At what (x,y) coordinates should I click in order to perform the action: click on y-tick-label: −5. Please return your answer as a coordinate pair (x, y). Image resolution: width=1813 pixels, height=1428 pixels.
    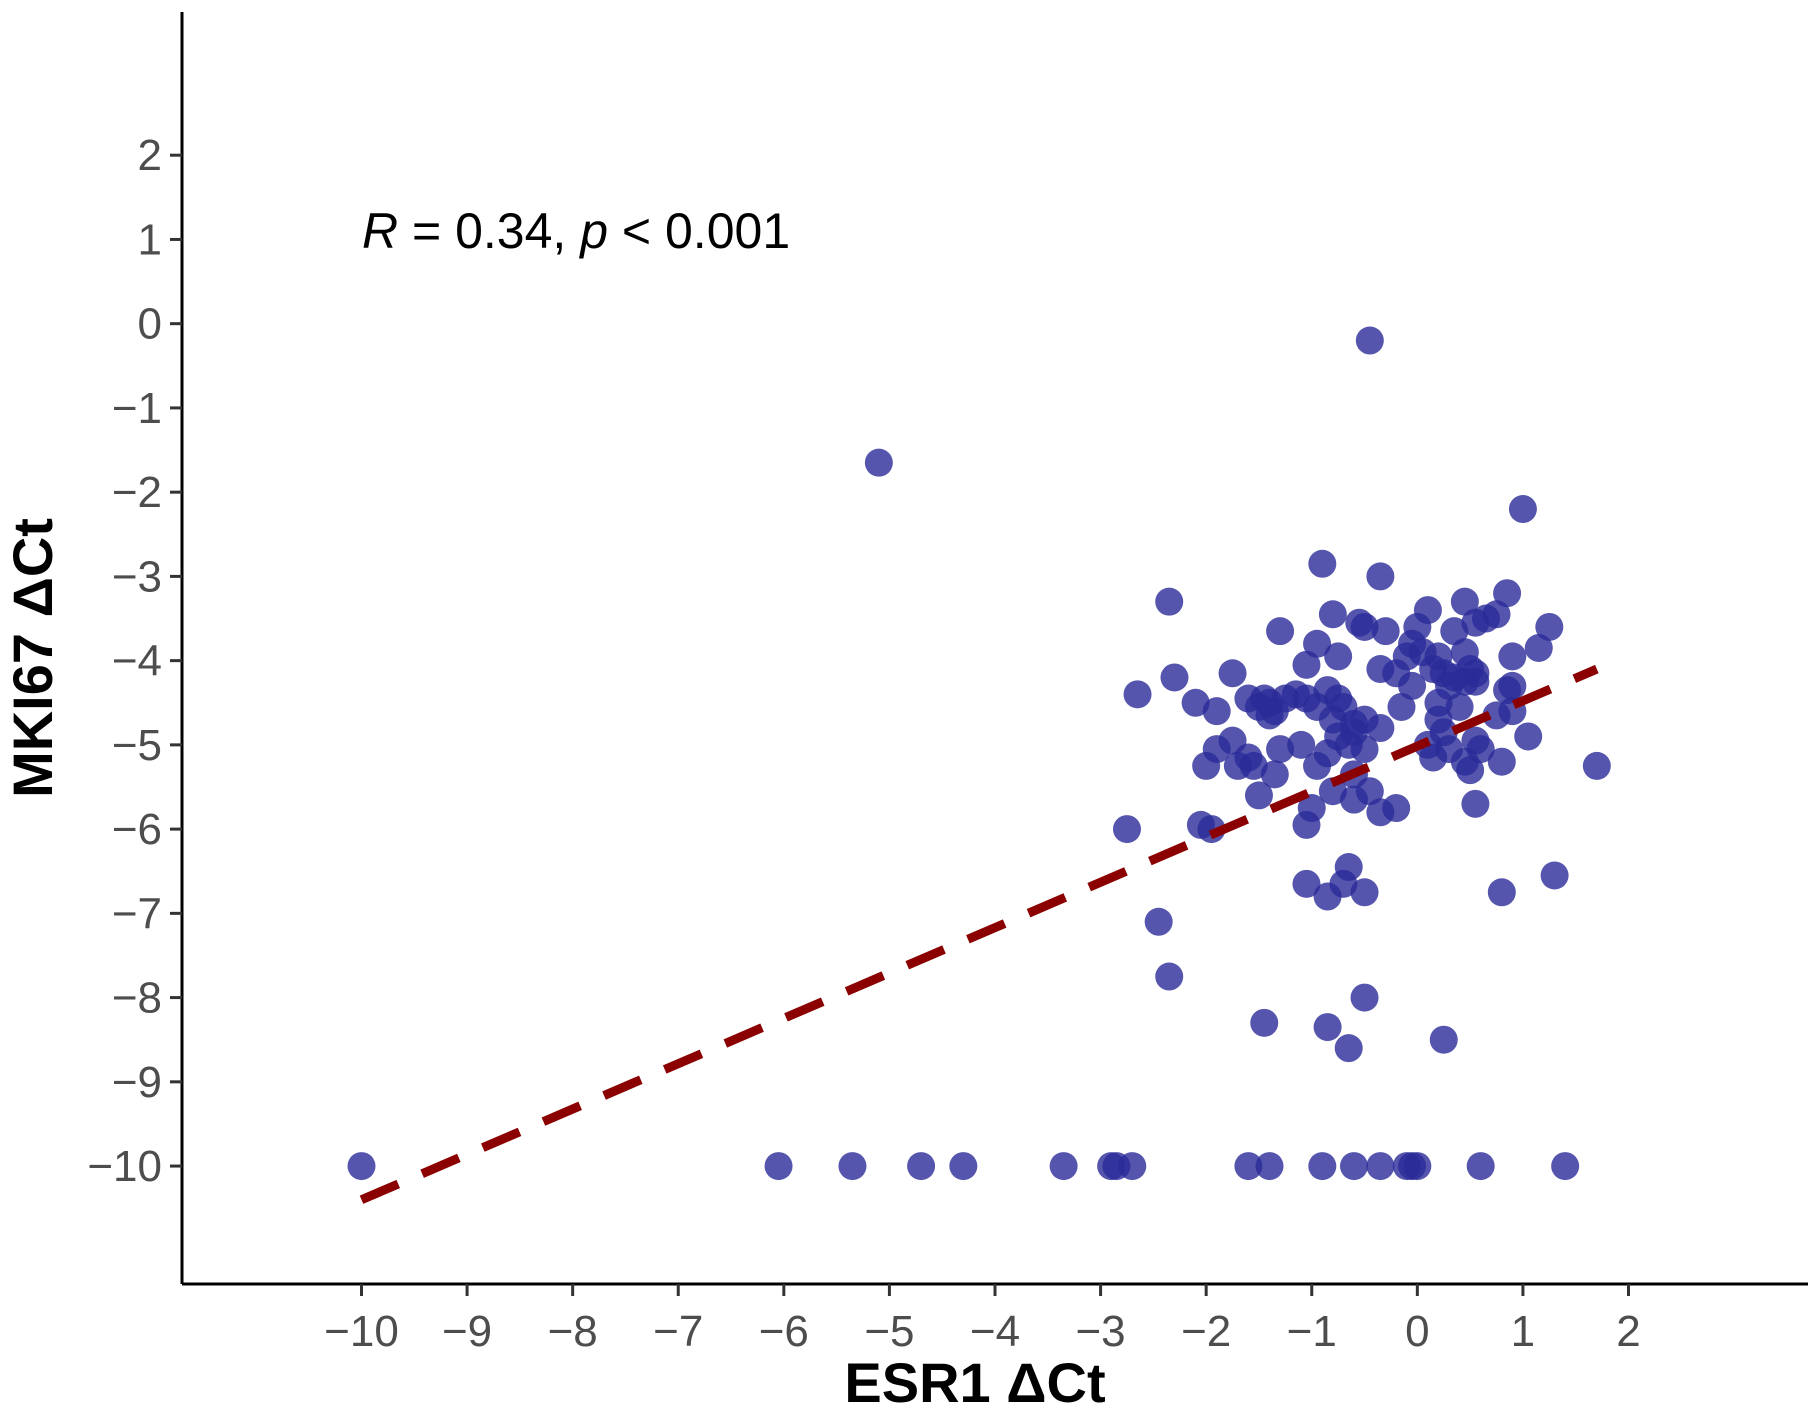
    Looking at the image, I should click on (137, 745).